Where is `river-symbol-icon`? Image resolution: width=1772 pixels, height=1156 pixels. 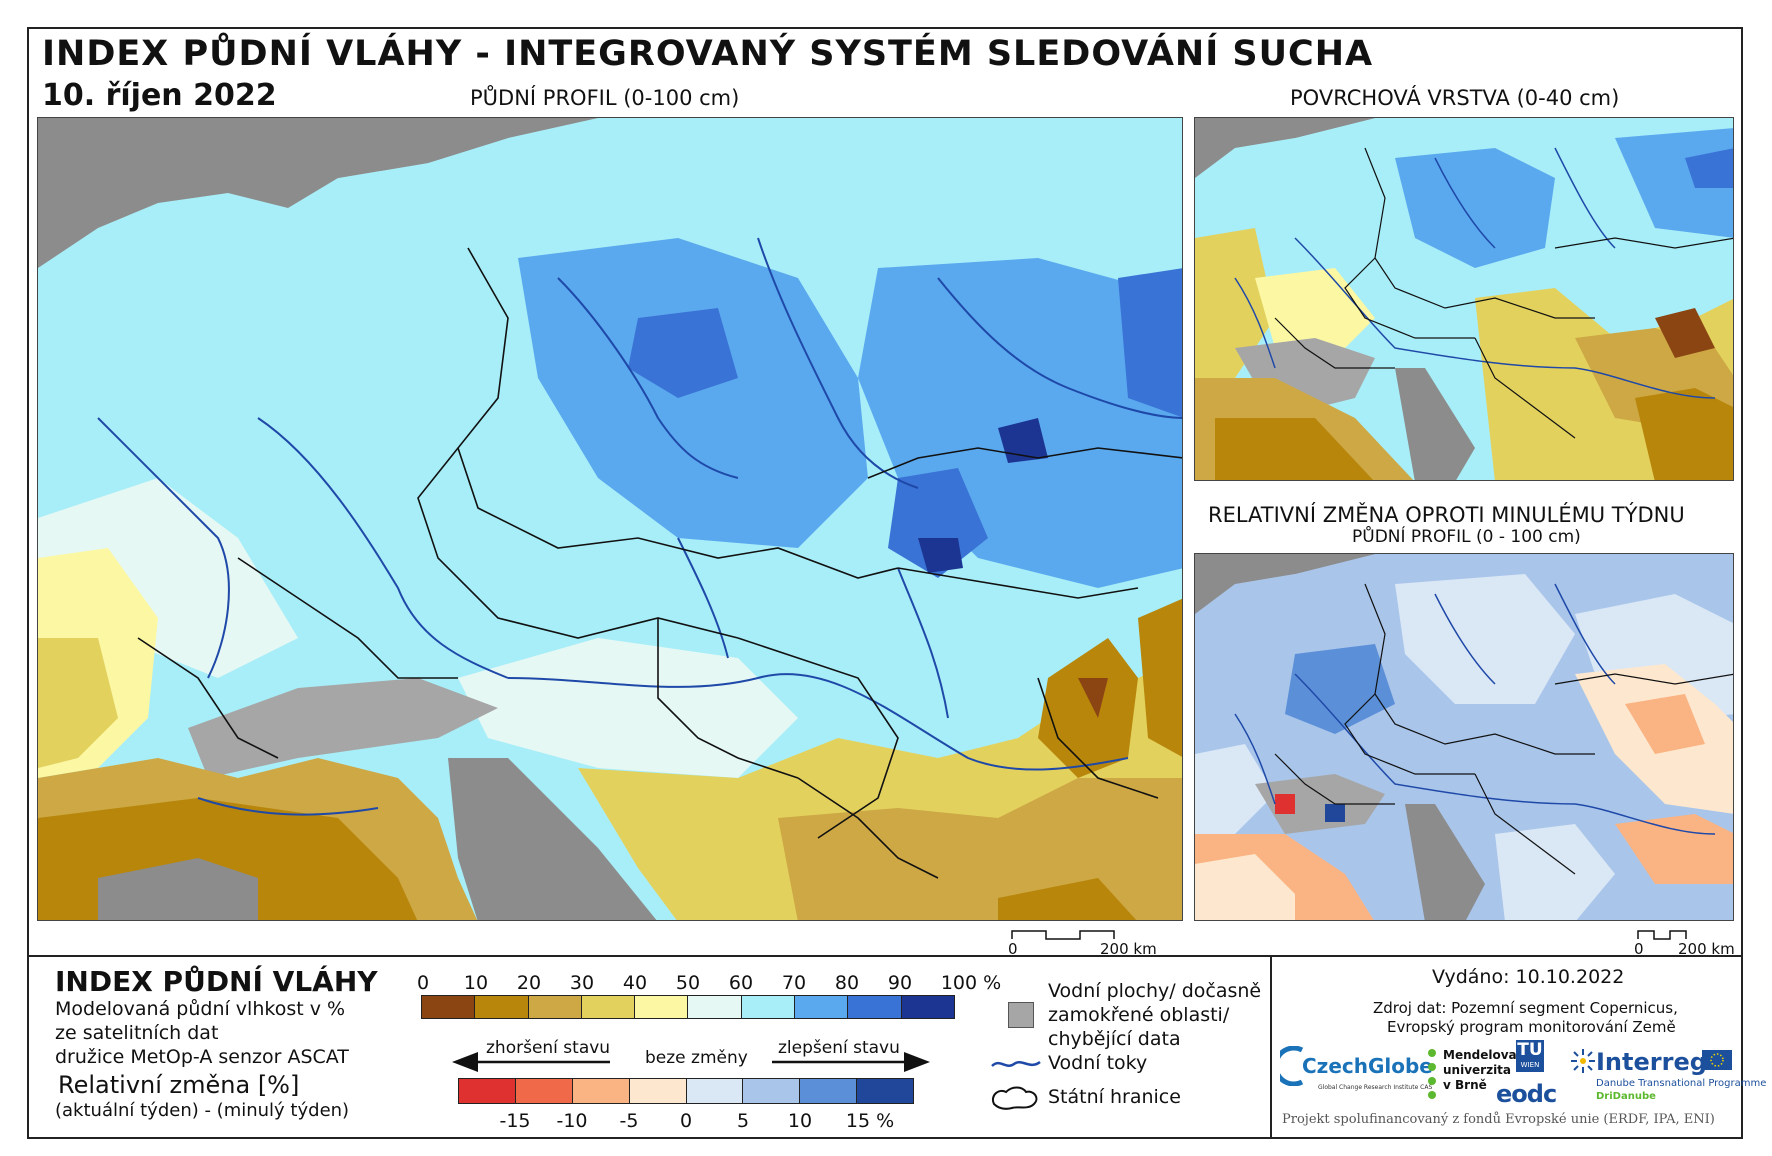
river-symbol-icon is located at coordinates (1016, 1063).